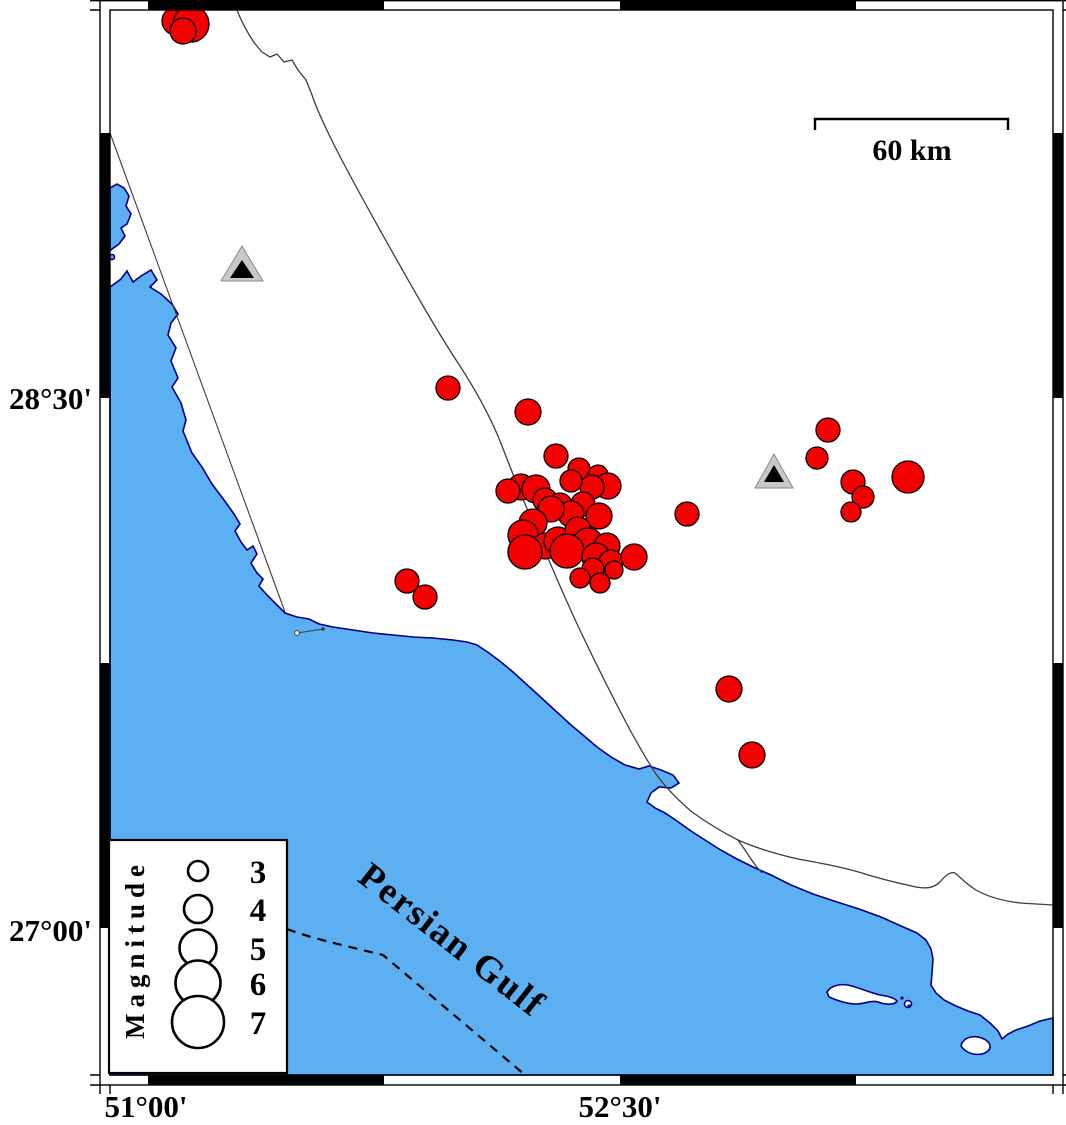 The height and width of the screenshot is (1125, 1066). What do you see at coordinates (50, 398) in the screenshot?
I see `lat-label-north: 28°30'` at bounding box center [50, 398].